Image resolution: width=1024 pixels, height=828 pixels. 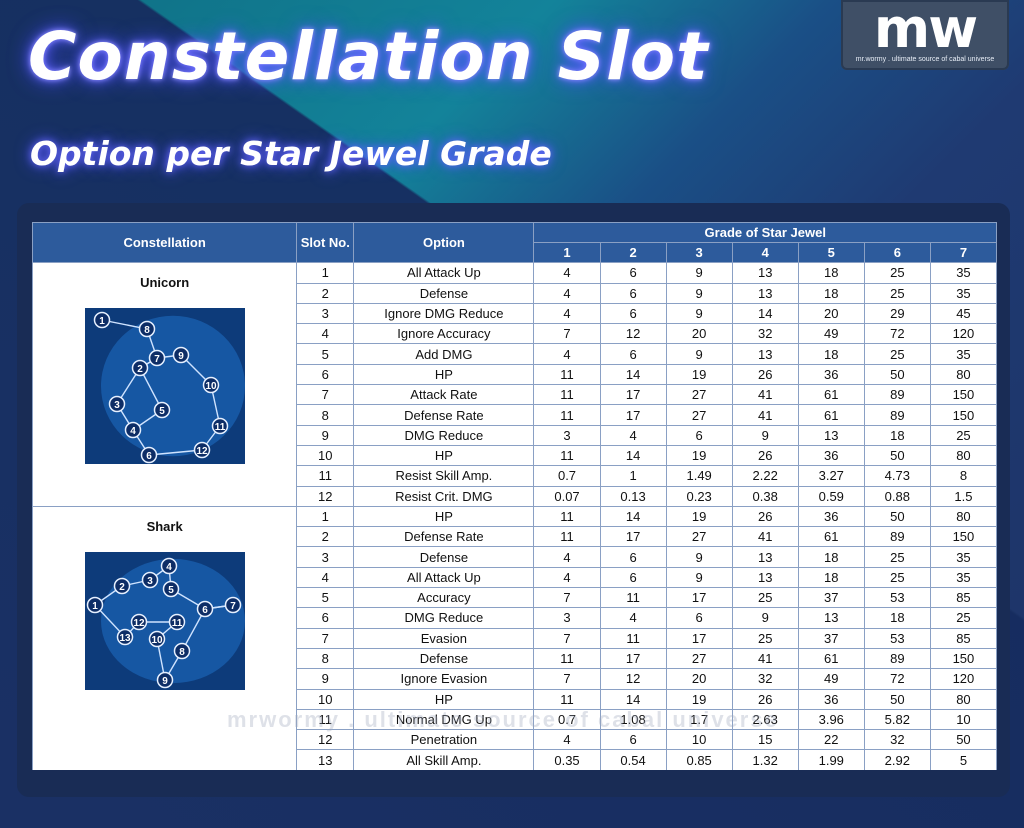 What do you see at coordinates (831, 395) in the screenshot?
I see `grade-5-value-cell: 61` at bounding box center [831, 395].